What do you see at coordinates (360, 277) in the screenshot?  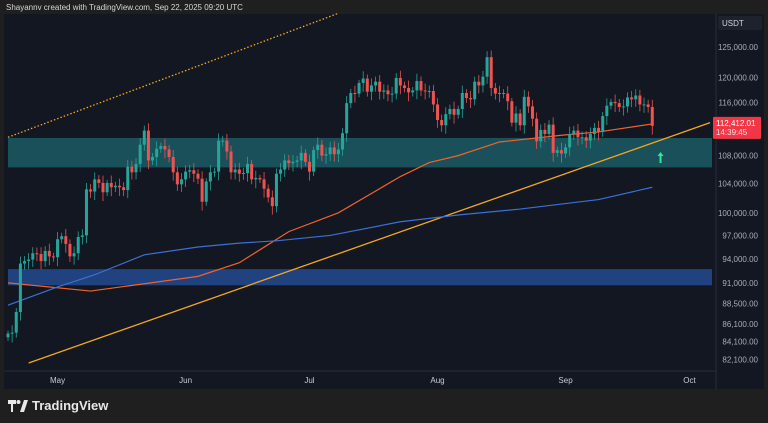 I see `demand-zone` at bounding box center [360, 277].